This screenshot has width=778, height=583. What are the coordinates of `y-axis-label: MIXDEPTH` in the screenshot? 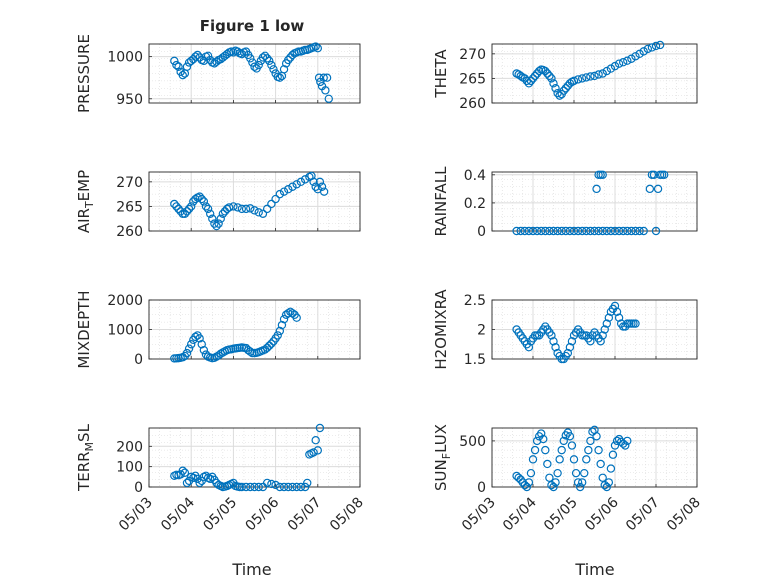 It's located at (84, 329).